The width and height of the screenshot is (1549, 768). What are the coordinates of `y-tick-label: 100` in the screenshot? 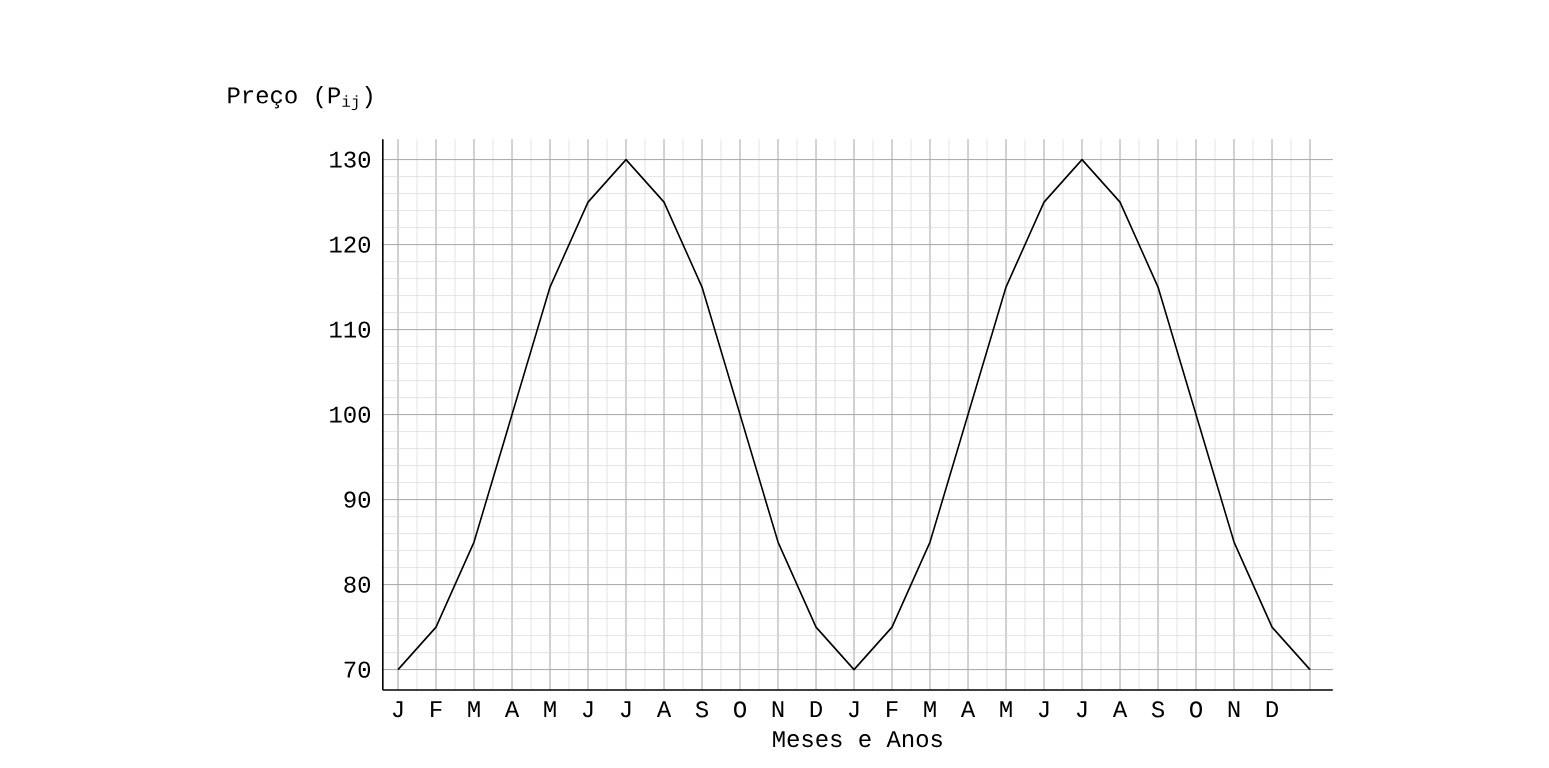 It's located at (350, 414).